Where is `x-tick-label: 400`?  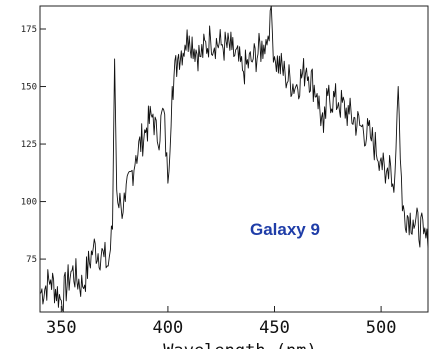 x-tick-label: 400 is located at coordinates (168, 328).